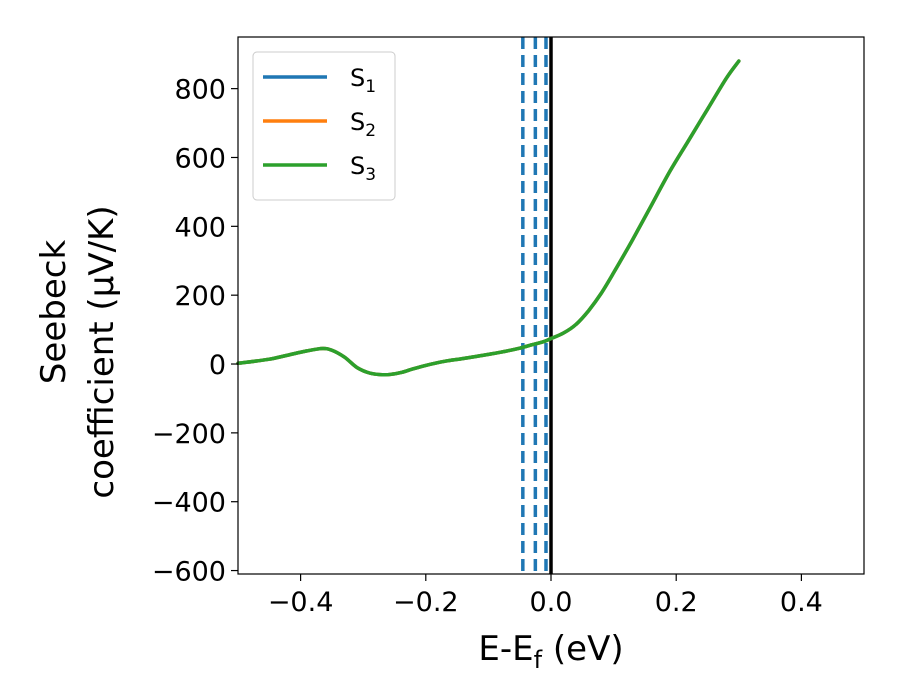 The height and width of the screenshot is (700, 900). What do you see at coordinates (200, 90) in the screenshot?
I see `y-tick-label: 800` at bounding box center [200, 90].